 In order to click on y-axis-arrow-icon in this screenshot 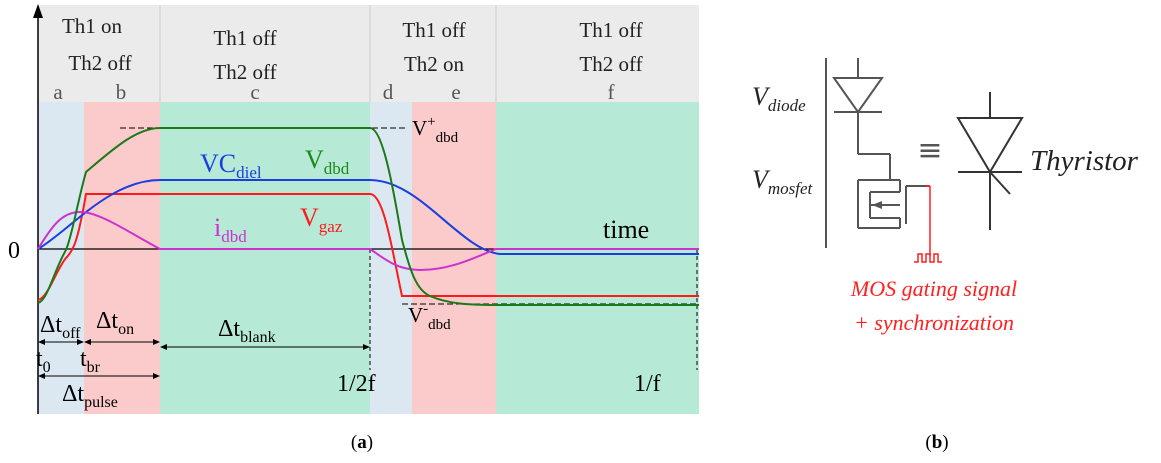, I will do `click(38, 11)`.